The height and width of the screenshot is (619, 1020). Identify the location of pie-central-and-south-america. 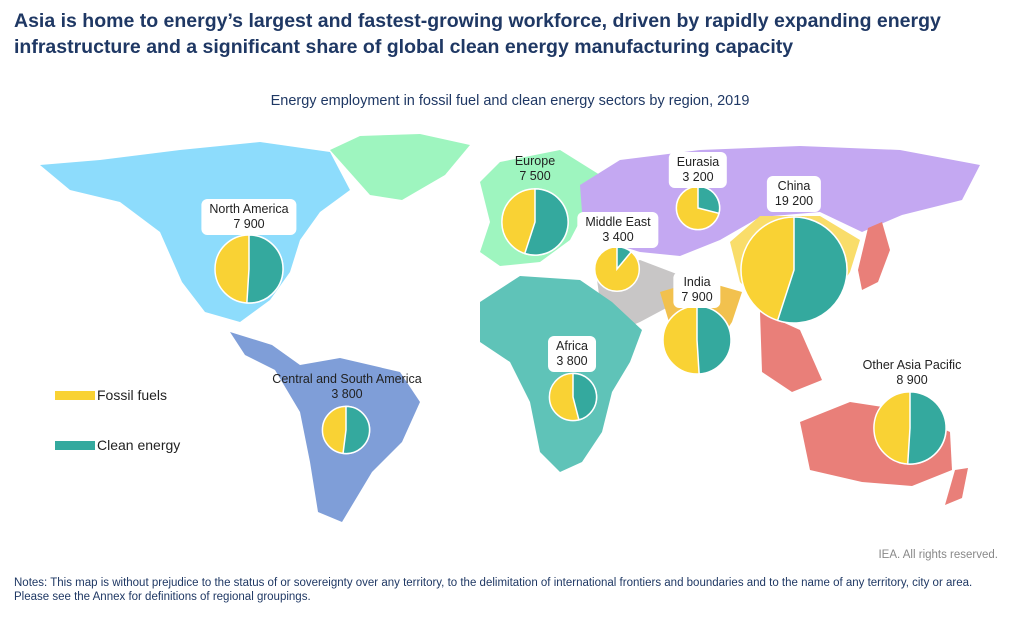
(346, 430).